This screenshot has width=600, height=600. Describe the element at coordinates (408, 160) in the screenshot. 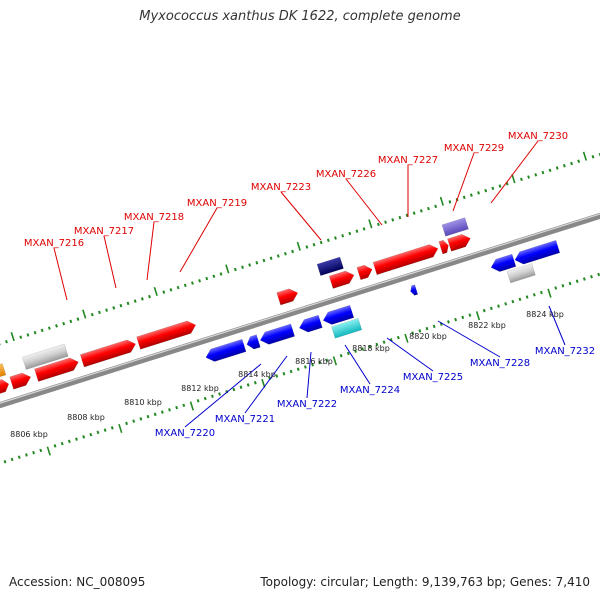

I see `forward-gene-label: MXAN_7227` at that location.